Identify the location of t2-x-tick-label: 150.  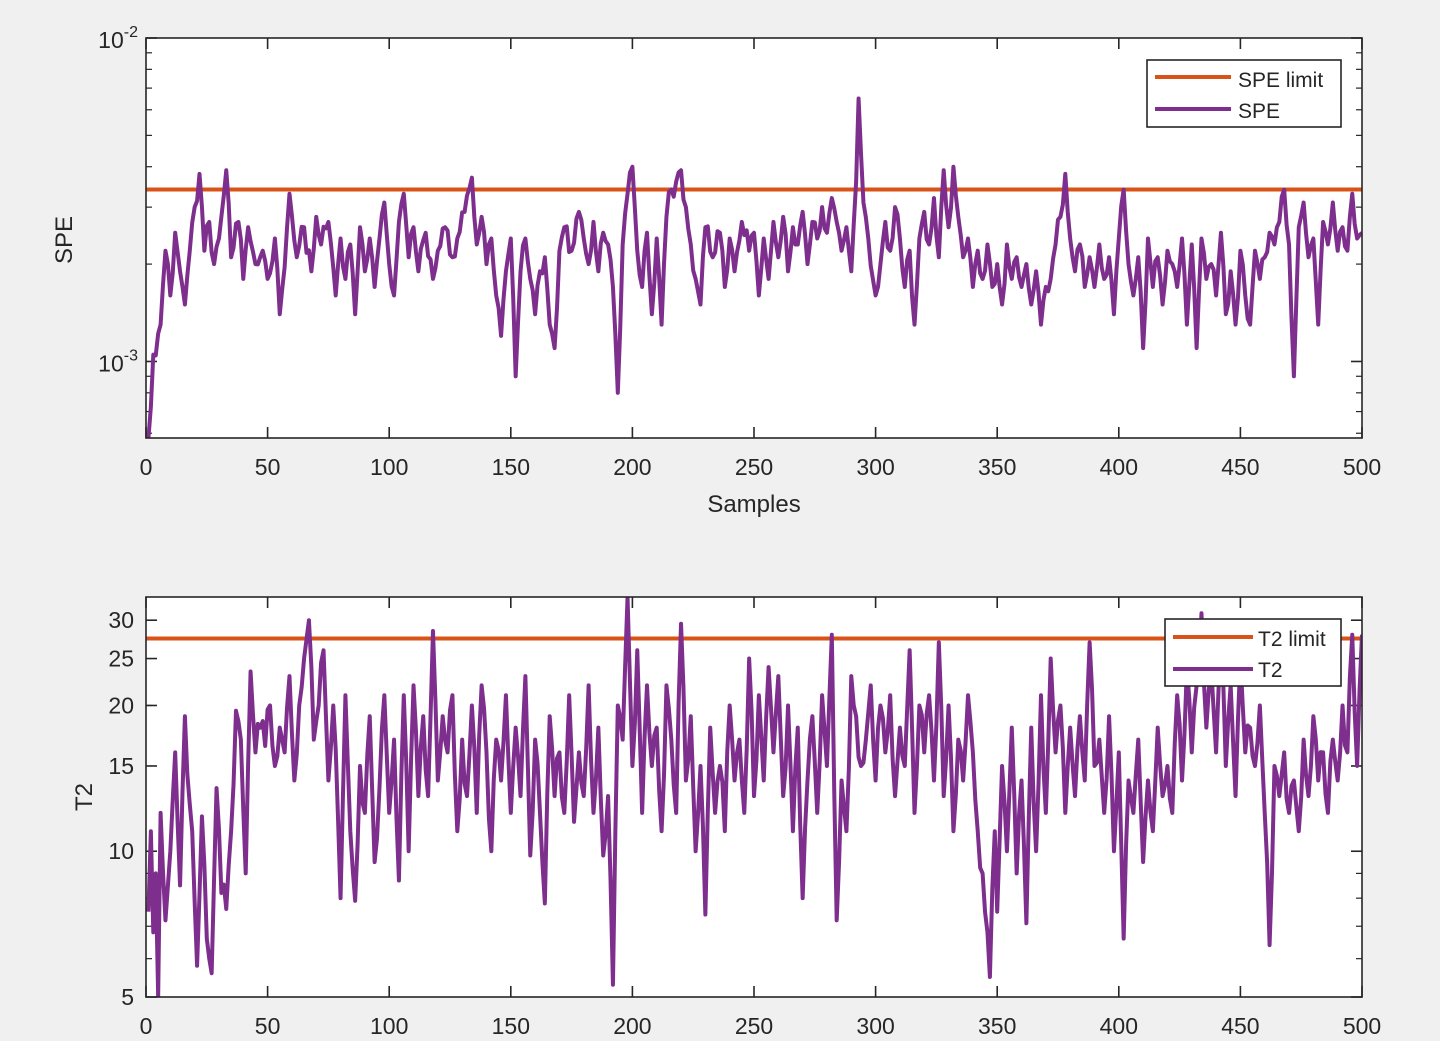
(511, 1026).